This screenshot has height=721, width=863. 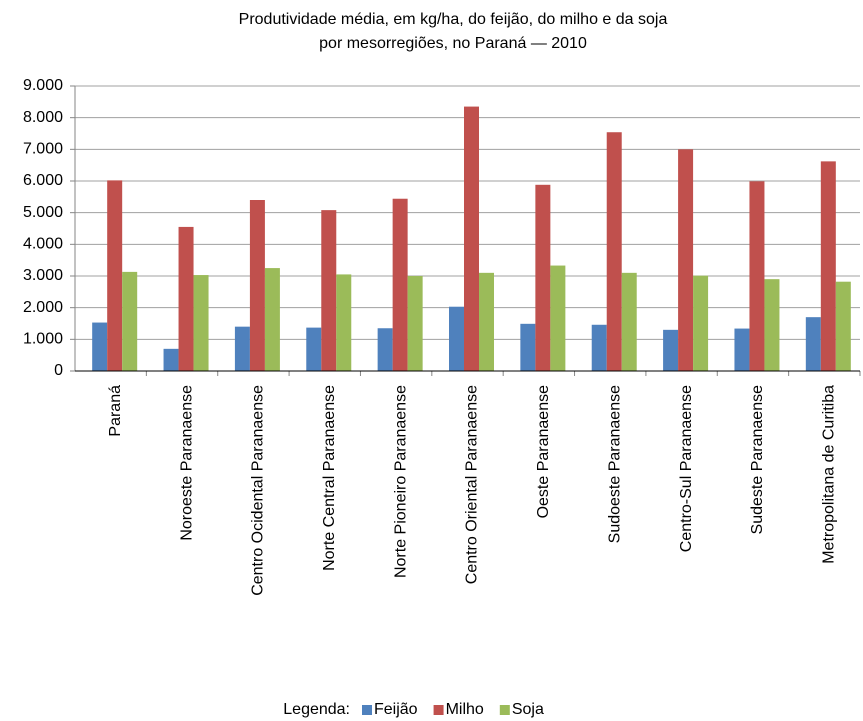 What do you see at coordinates (614, 464) in the screenshot?
I see `x-tick-label: Sudoeste Paranaense` at bounding box center [614, 464].